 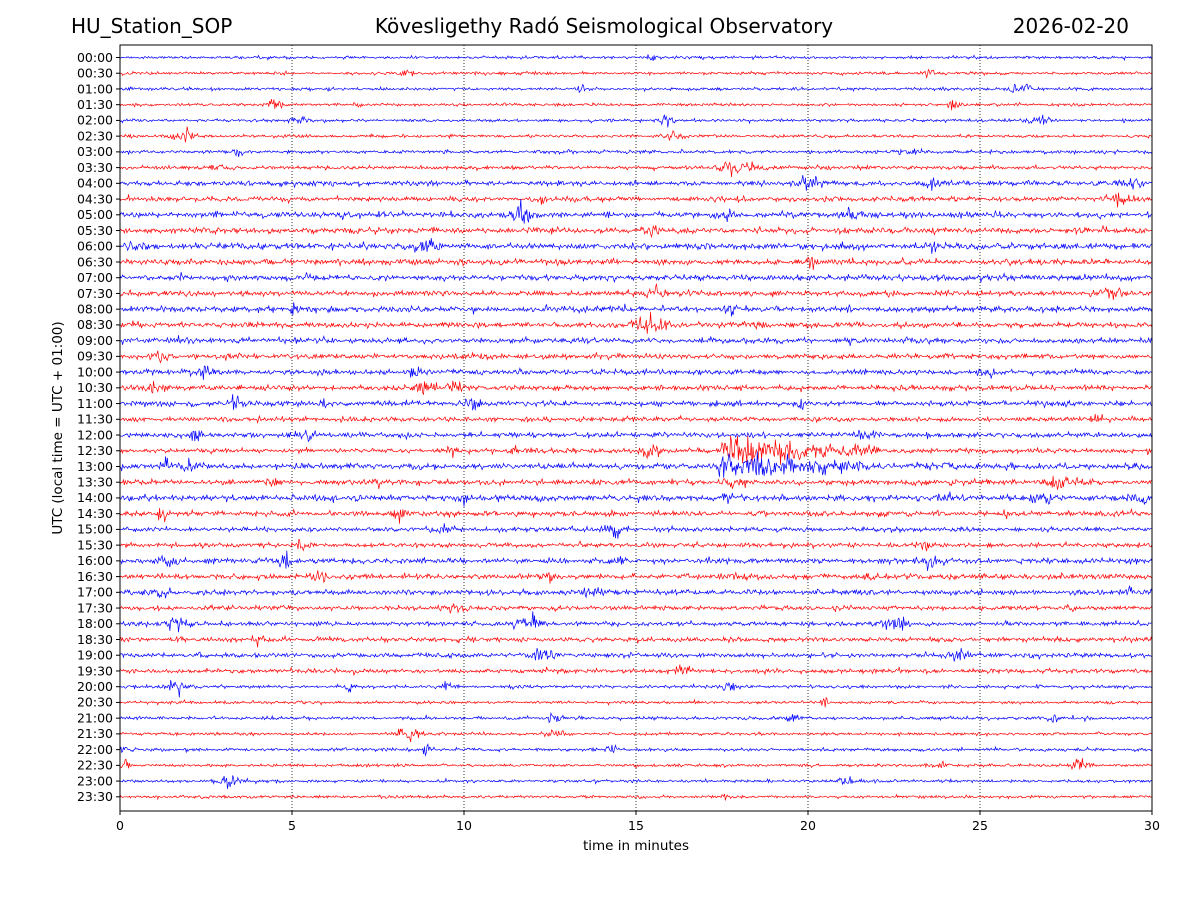 I want to click on y-tick-label: 10:30, so click(x=95, y=387).